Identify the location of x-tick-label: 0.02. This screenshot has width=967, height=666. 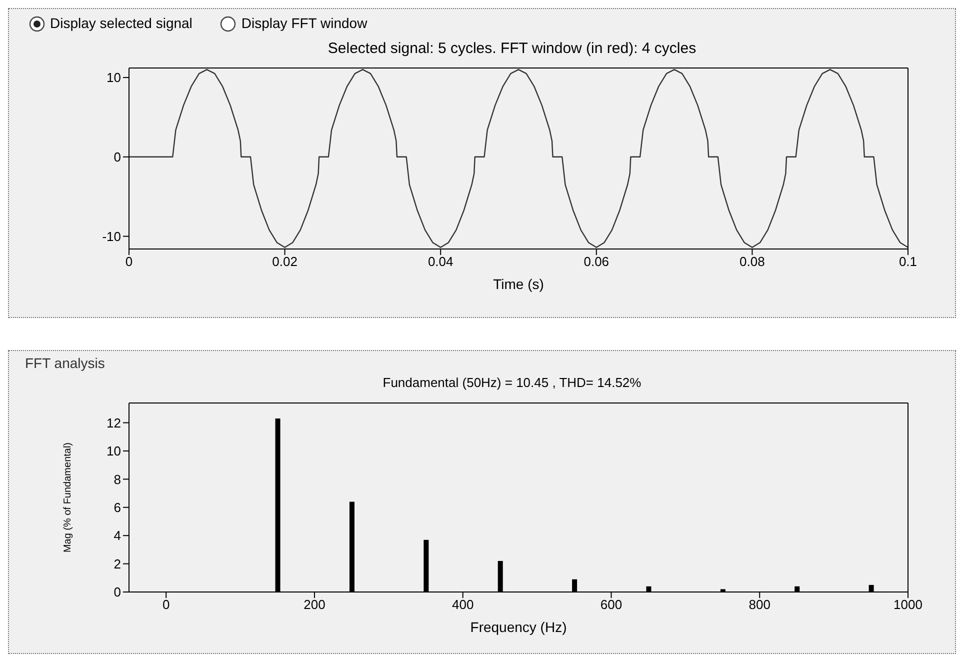
(285, 262).